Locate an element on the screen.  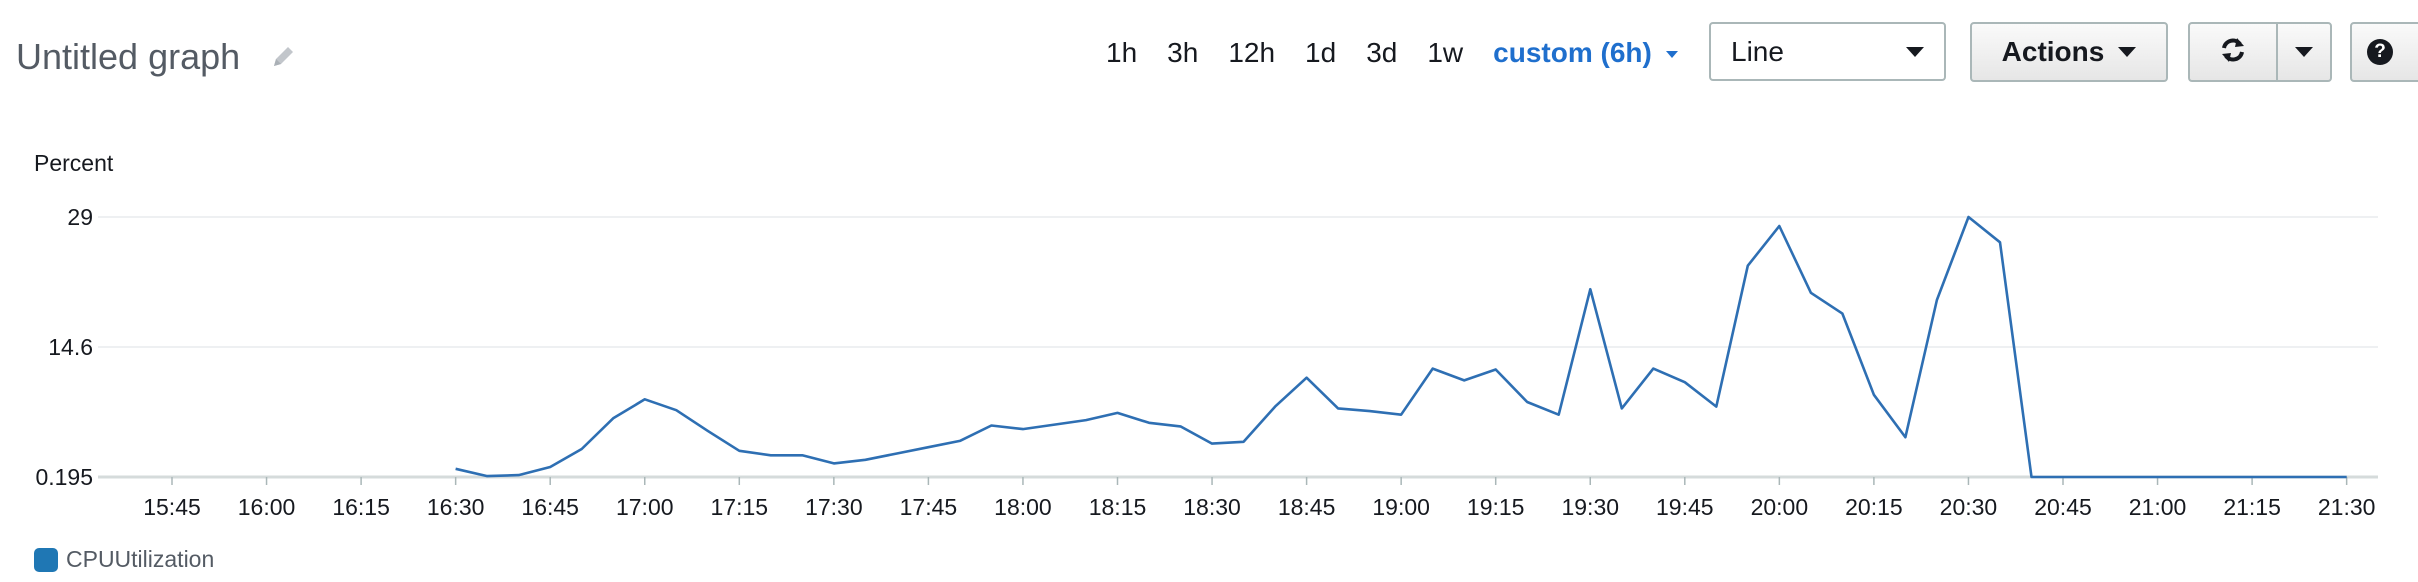
x-tick-label: 17:15 is located at coordinates (740, 507).